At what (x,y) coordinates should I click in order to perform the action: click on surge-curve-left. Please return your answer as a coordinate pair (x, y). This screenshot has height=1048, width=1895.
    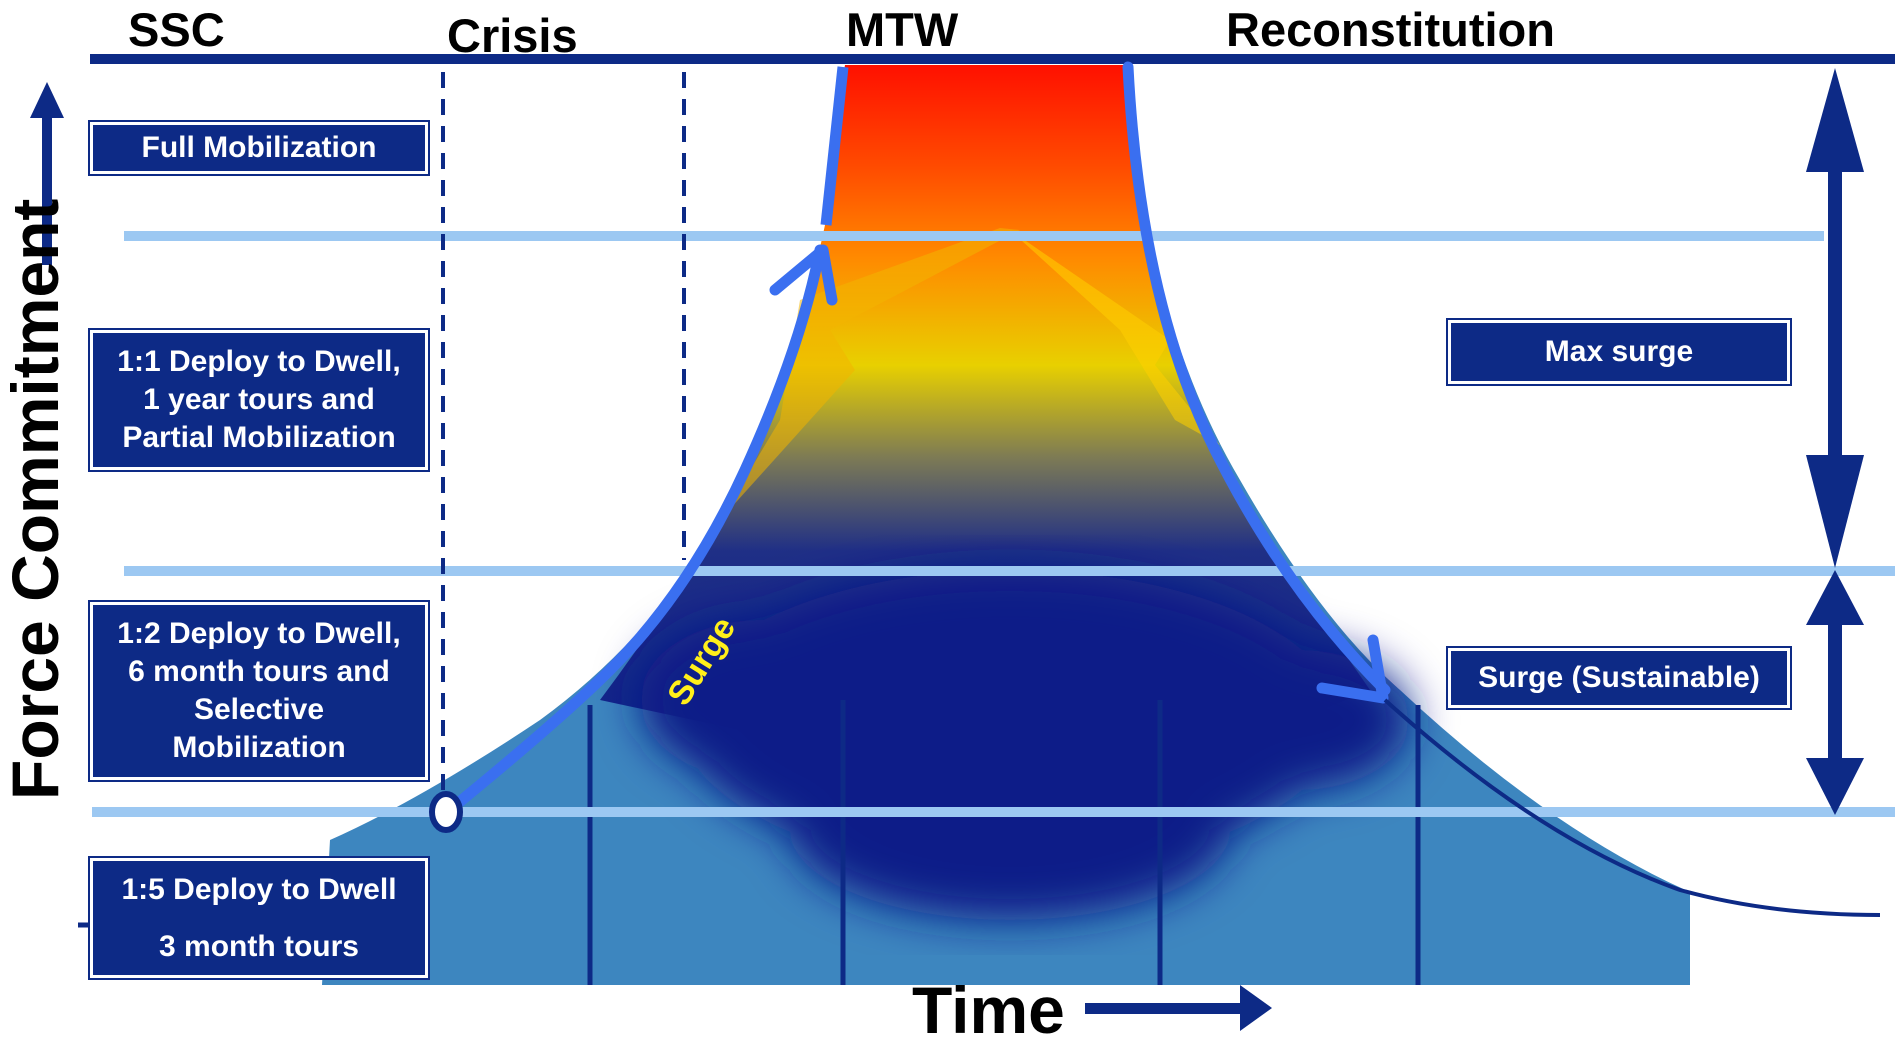
    Looking at the image, I should click on (633, 531).